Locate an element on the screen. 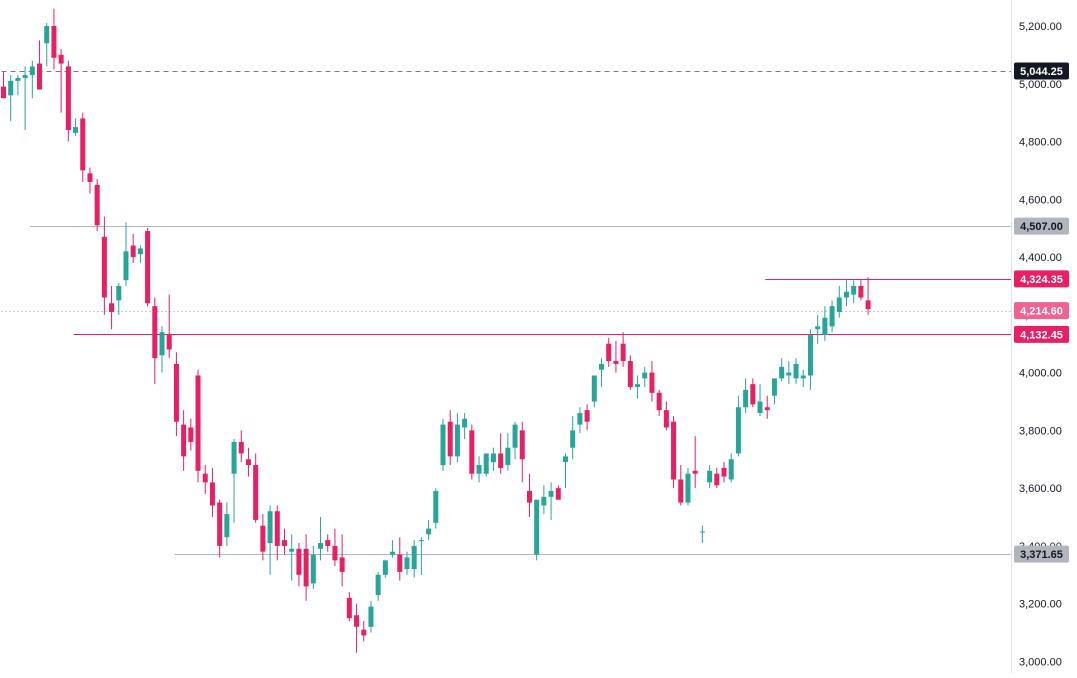  price-badge: 4,132.45 is located at coordinates (1041, 334).